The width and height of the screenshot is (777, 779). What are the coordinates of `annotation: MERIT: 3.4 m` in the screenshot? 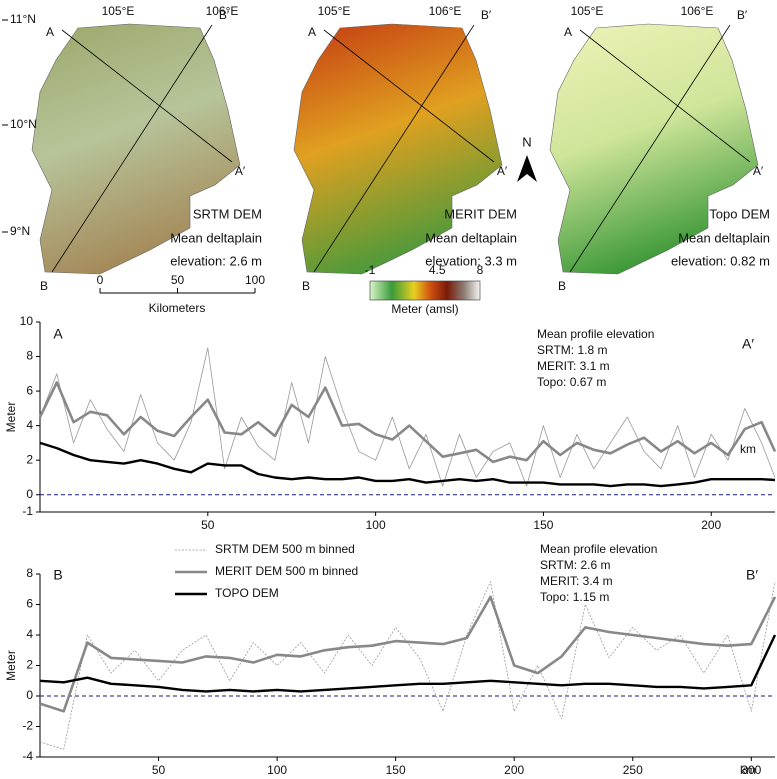 It's located at (576, 581).